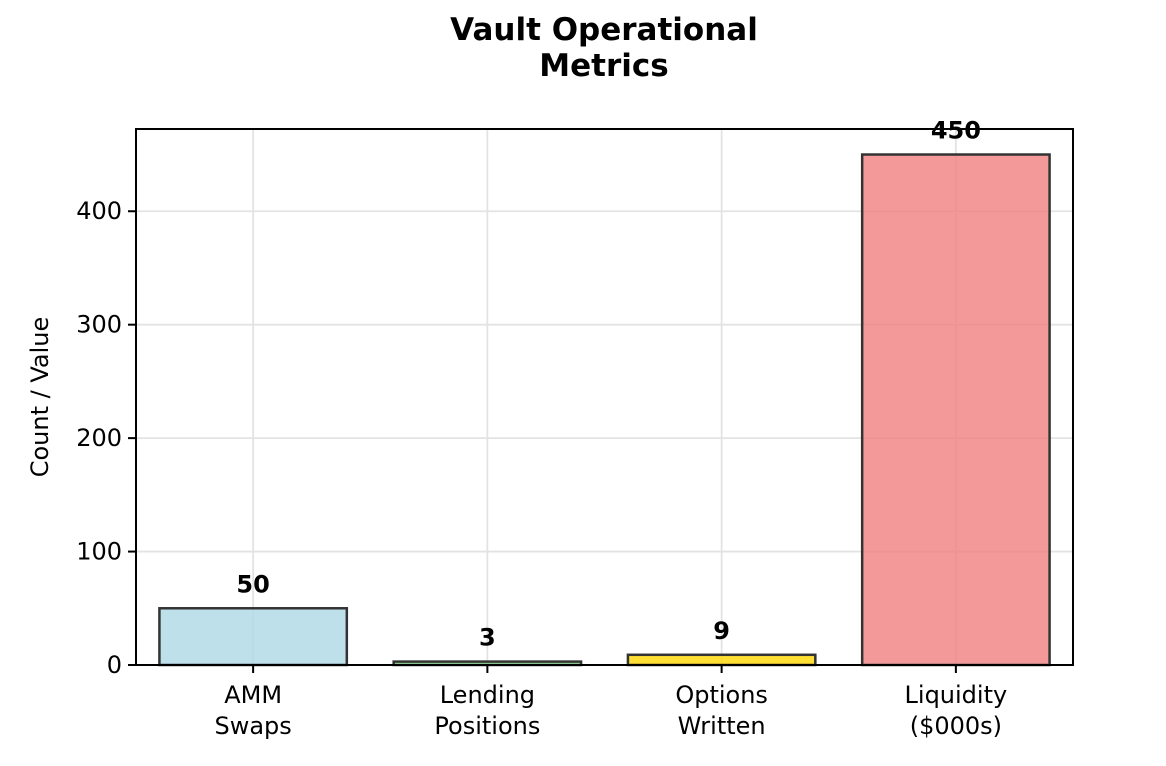 The image size is (1166, 766). What do you see at coordinates (114, 665) in the screenshot?
I see `y-tick-label: 0` at bounding box center [114, 665].